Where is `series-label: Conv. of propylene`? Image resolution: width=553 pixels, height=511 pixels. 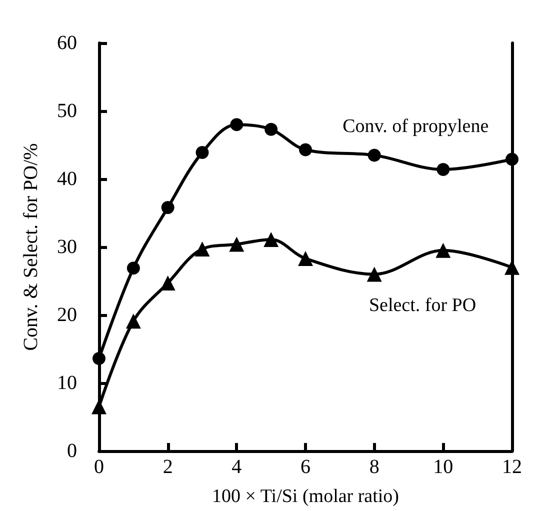 series-label: Conv. of propylene is located at coordinates (415, 127).